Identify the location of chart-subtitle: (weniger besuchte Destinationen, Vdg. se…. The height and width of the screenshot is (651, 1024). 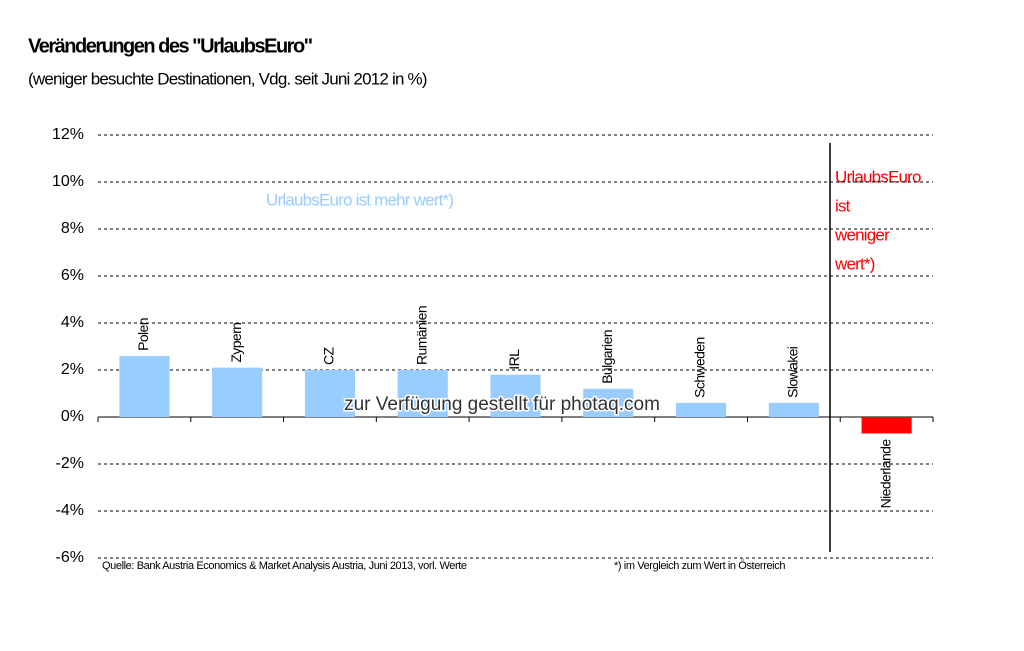
(227, 78).